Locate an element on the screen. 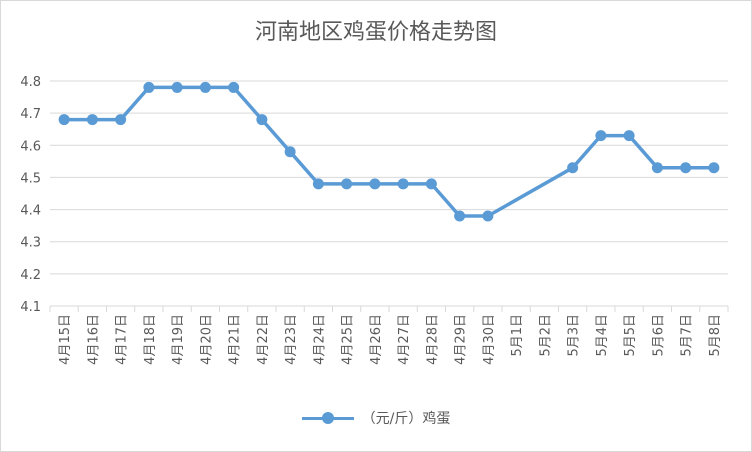  x-tick-label: 4月29日 is located at coordinates (461, 339).